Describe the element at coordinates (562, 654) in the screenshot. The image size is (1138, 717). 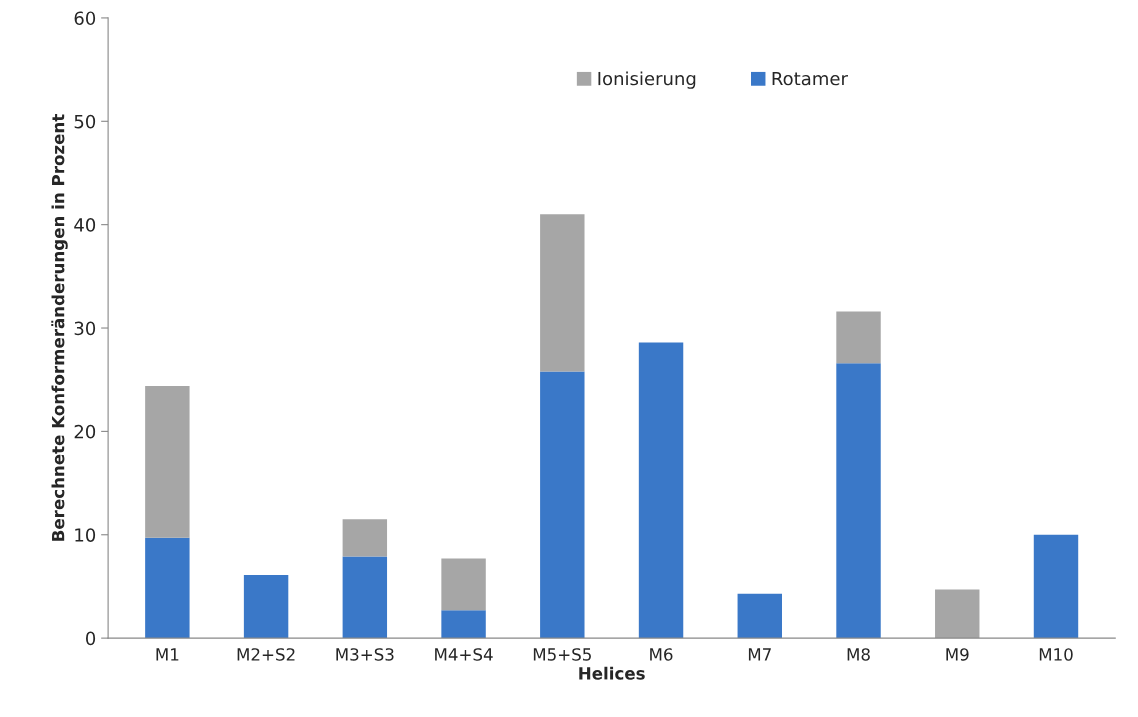
I see `x-tick-label: M5+S5` at that location.